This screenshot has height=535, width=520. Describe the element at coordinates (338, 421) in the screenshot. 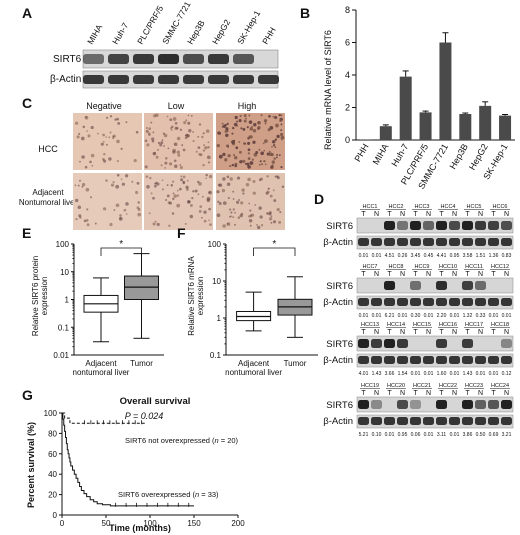

I see `blot-d-row-actin: β-Actin` at that location.